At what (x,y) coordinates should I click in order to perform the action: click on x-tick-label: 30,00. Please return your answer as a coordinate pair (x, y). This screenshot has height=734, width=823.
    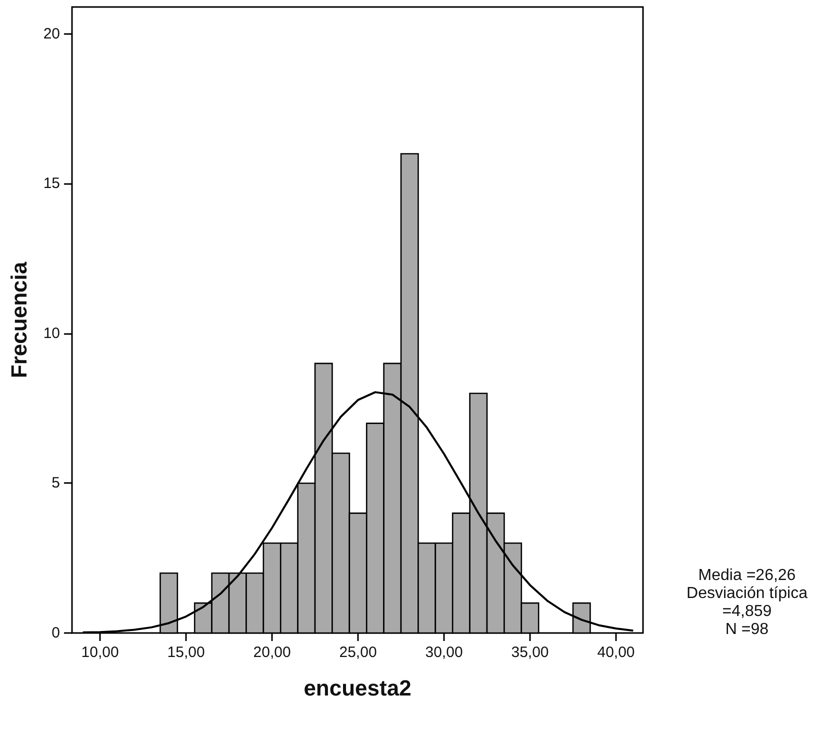
    Looking at the image, I should click on (444, 652).